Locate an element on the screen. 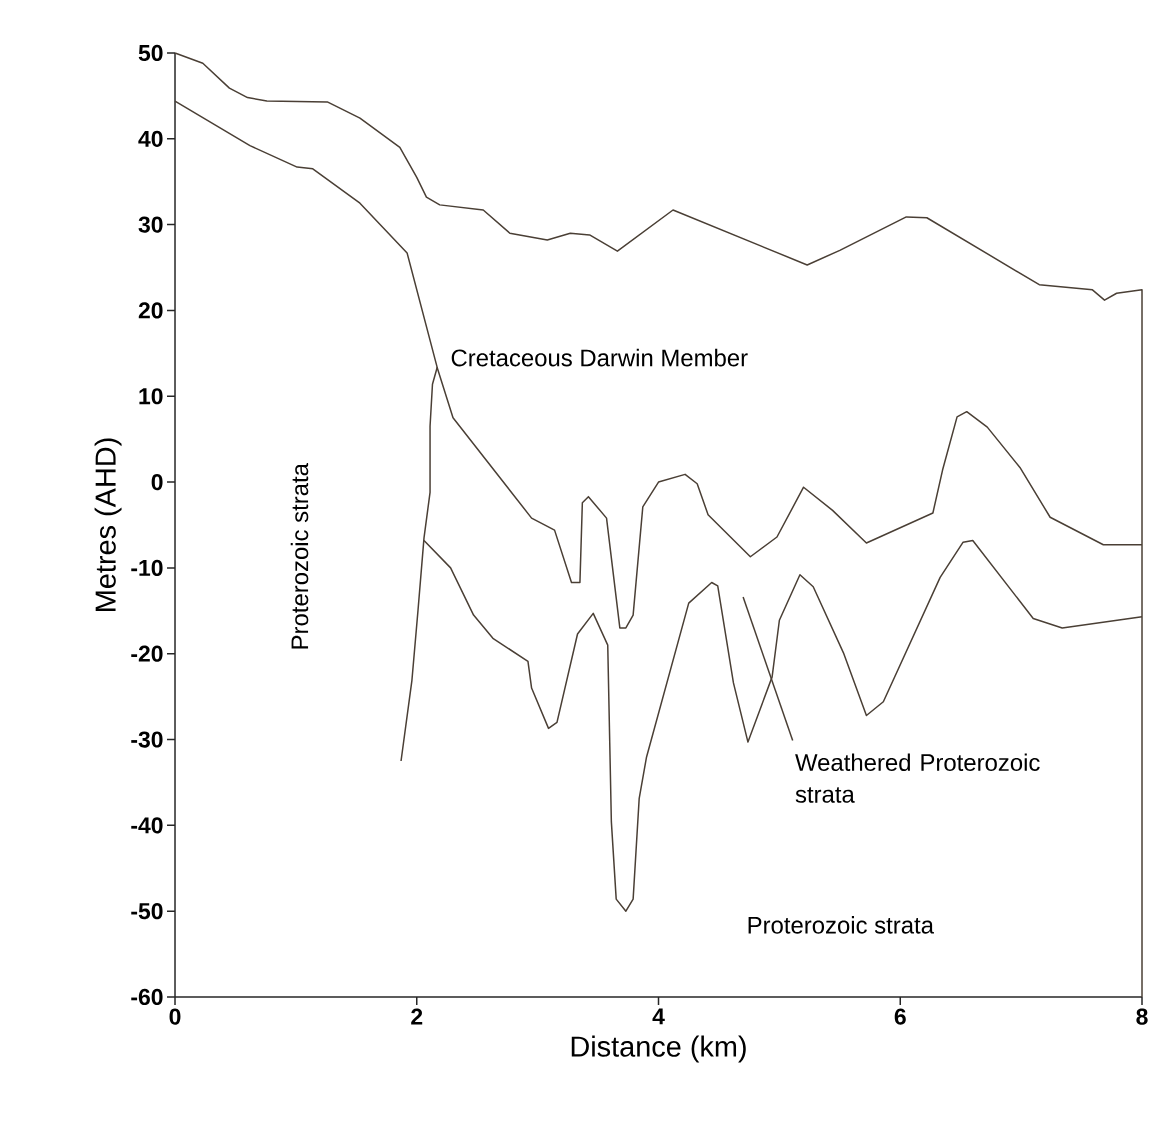 The height and width of the screenshot is (1131, 1167). y-tick-label: -10 is located at coordinates (147, 567).